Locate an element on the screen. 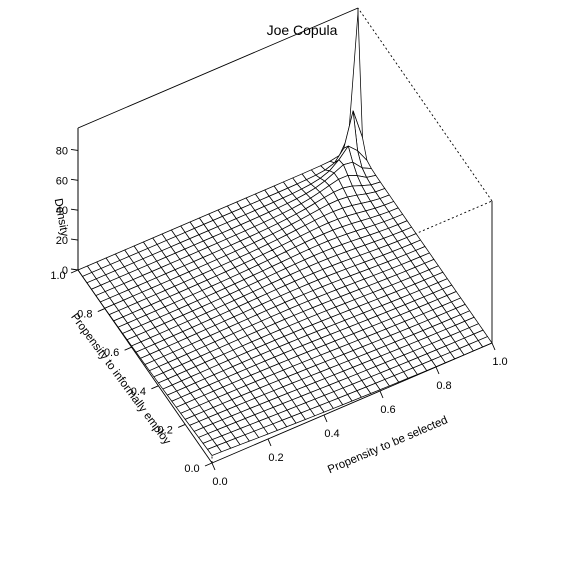 This screenshot has width=576, height=581. x-tick-label: 0.0 is located at coordinates (219, 482).